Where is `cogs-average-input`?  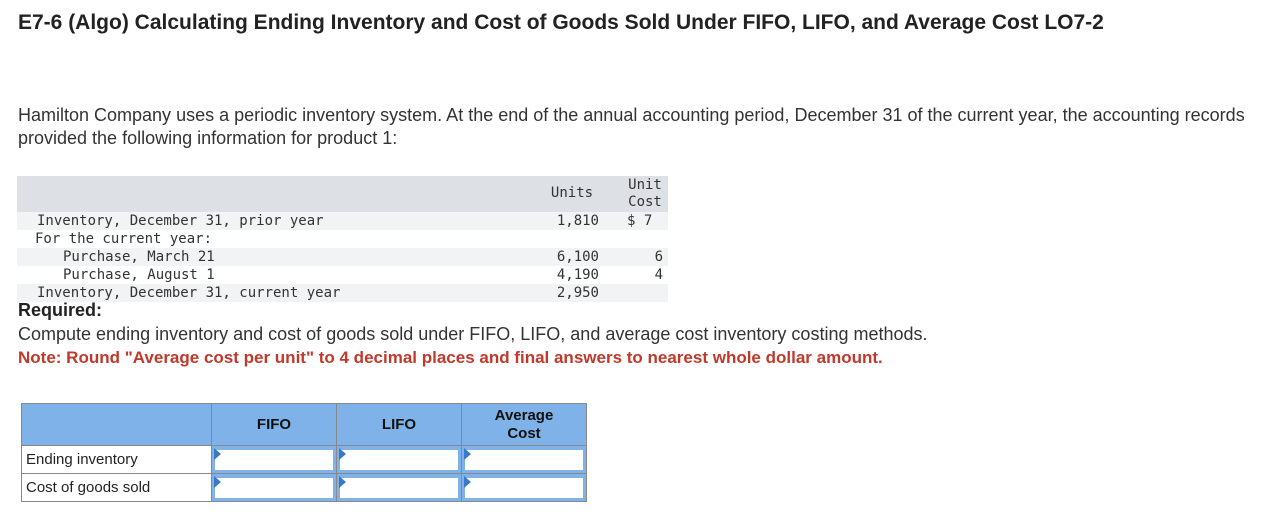
cogs-average-input is located at coordinates (524, 487).